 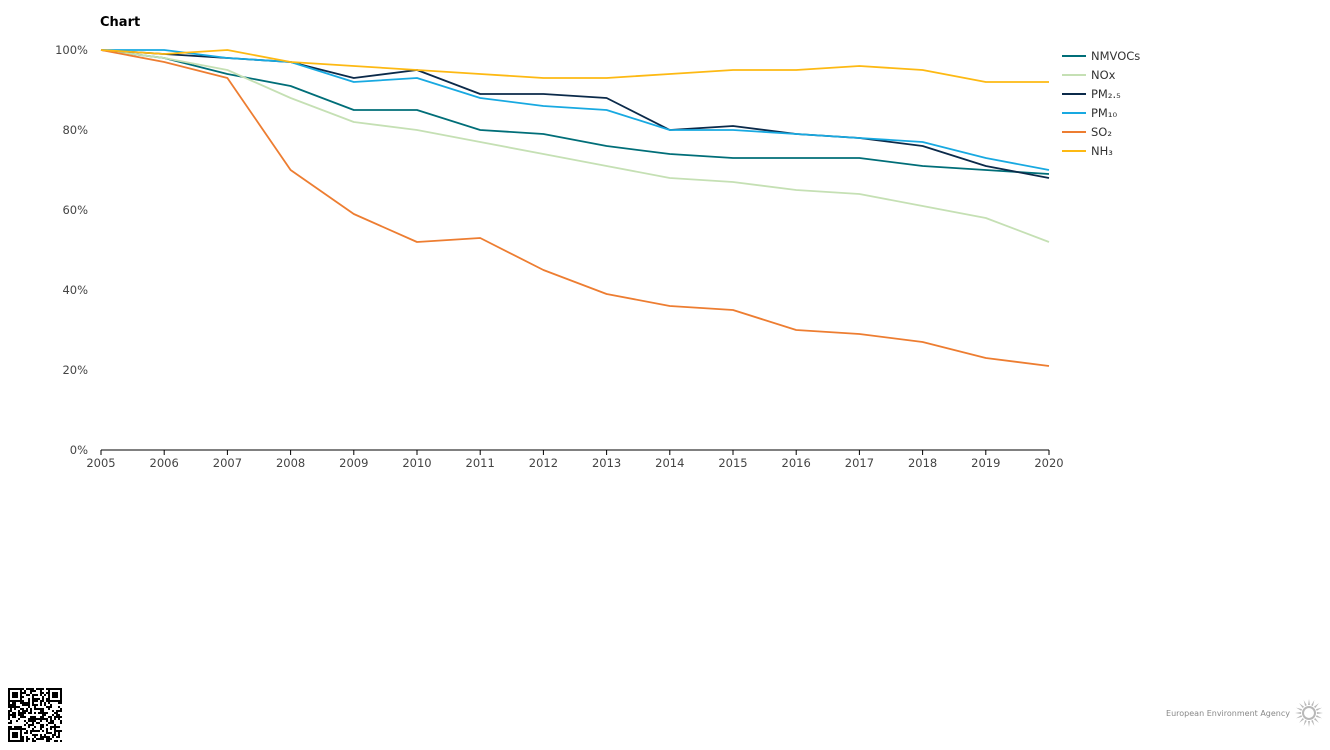 What do you see at coordinates (75, 130) in the screenshot?
I see `y-tick-label: 80%` at bounding box center [75, 130].